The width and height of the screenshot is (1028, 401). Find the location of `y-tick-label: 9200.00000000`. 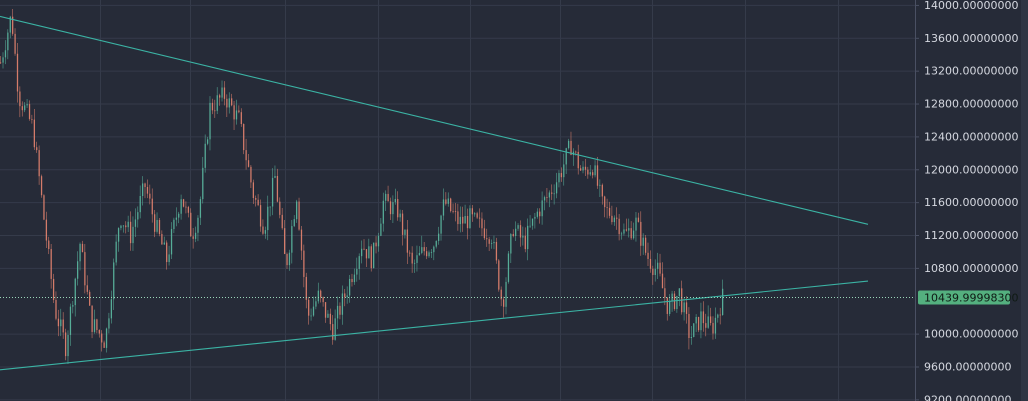

y-tick-label: 9200.00000000 is located at coordinates (967, 397).